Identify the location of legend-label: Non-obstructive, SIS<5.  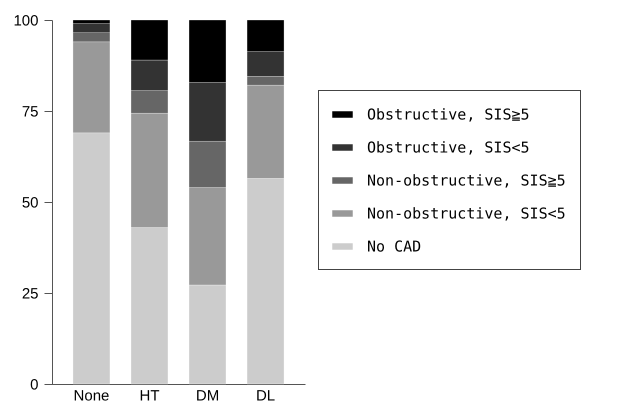
(466, 213).